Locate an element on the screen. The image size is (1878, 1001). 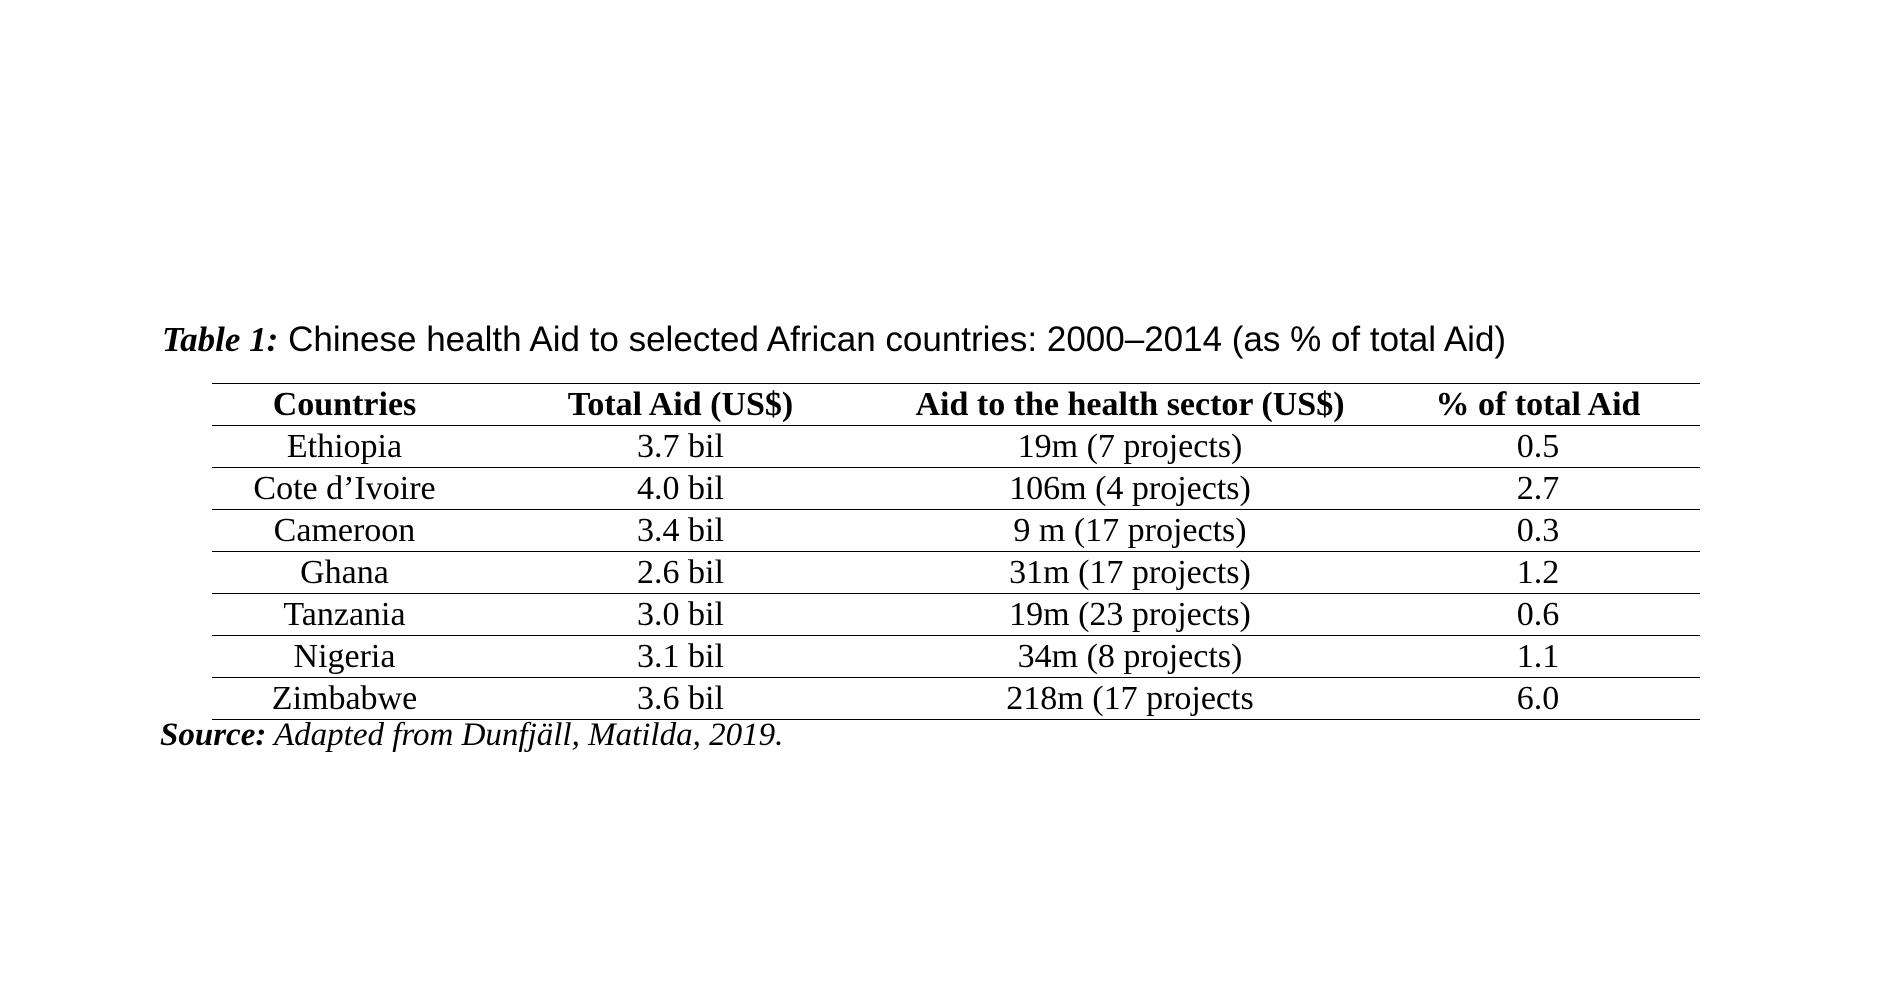
header-total-aid: Total Aid (US$) is located at coordinates (680, 404).